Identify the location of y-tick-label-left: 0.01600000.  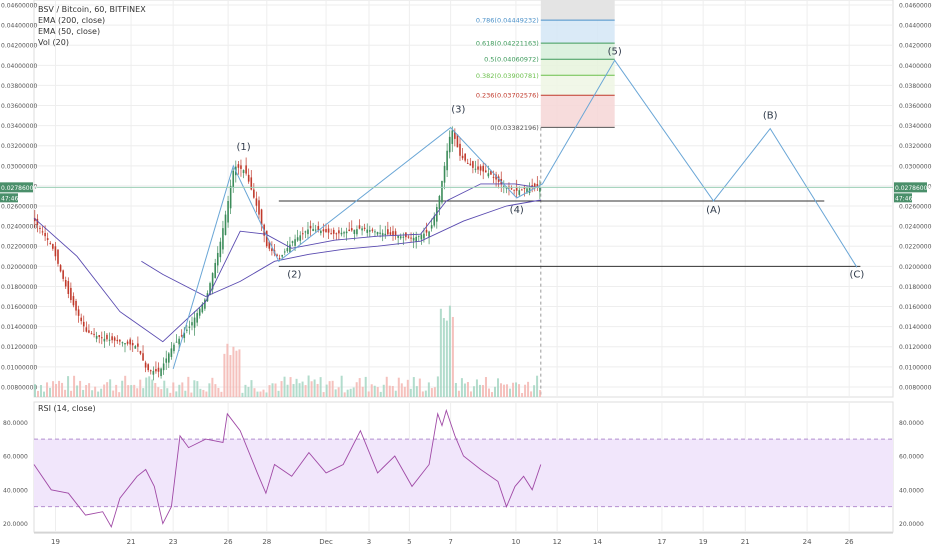
(19, 307).